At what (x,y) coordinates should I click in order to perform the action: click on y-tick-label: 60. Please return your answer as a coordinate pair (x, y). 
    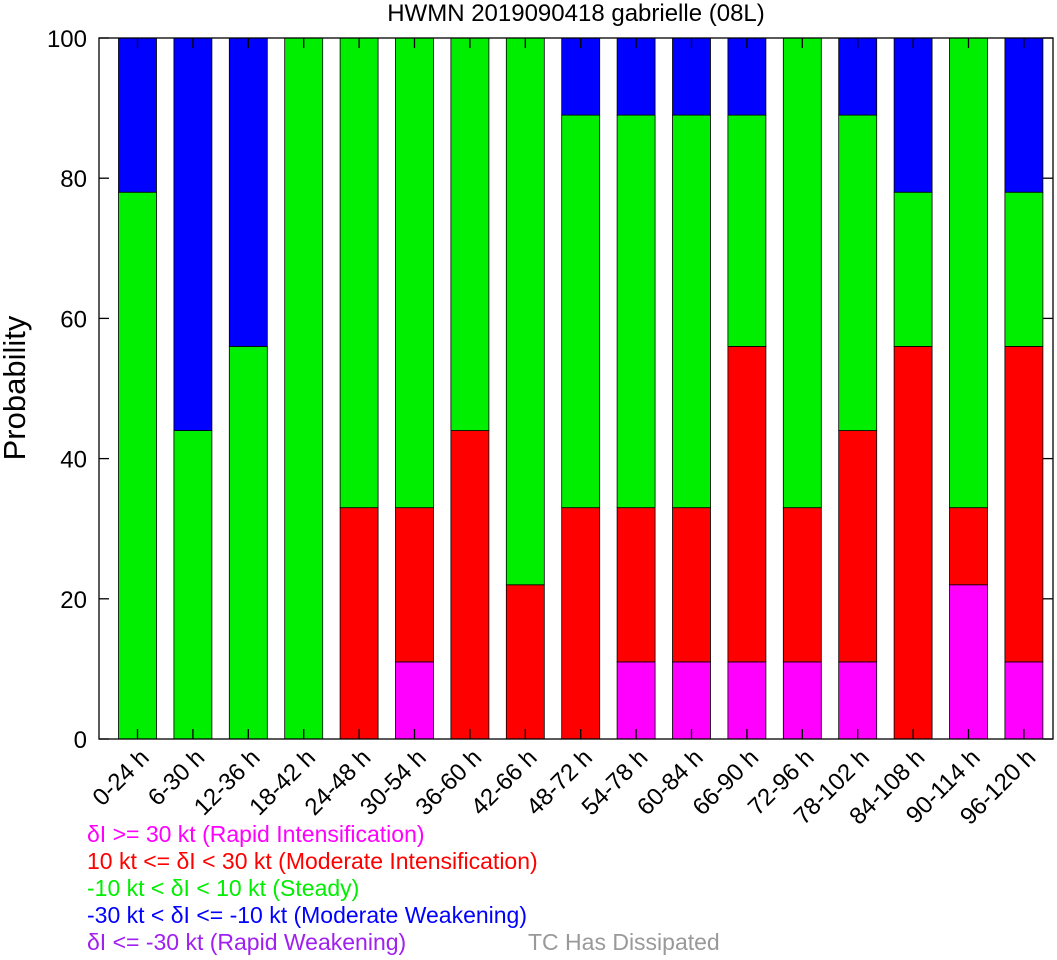
    Looking at the image, I should click on (73, 319).